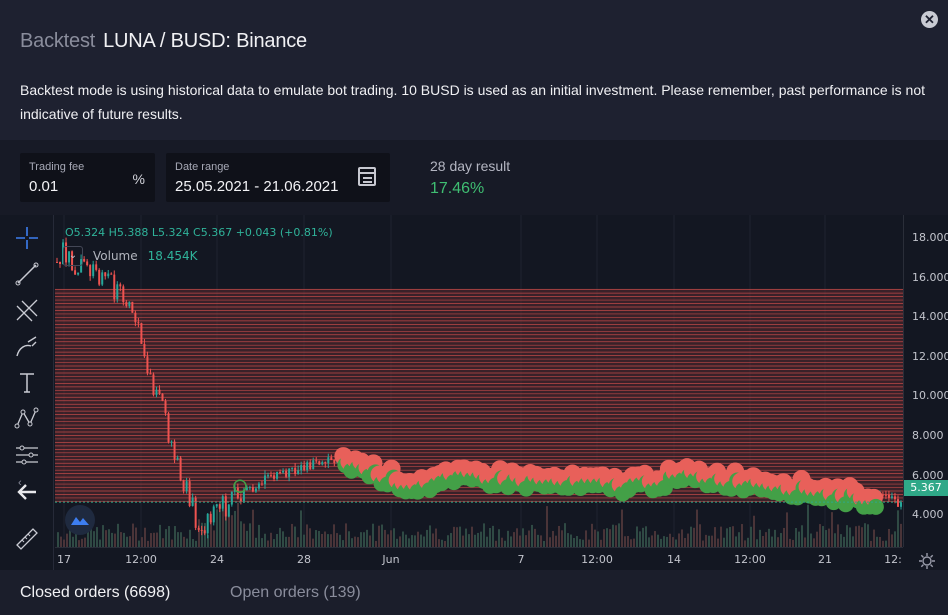  I want to click on result-value: 17.46%, so click(457, 188).